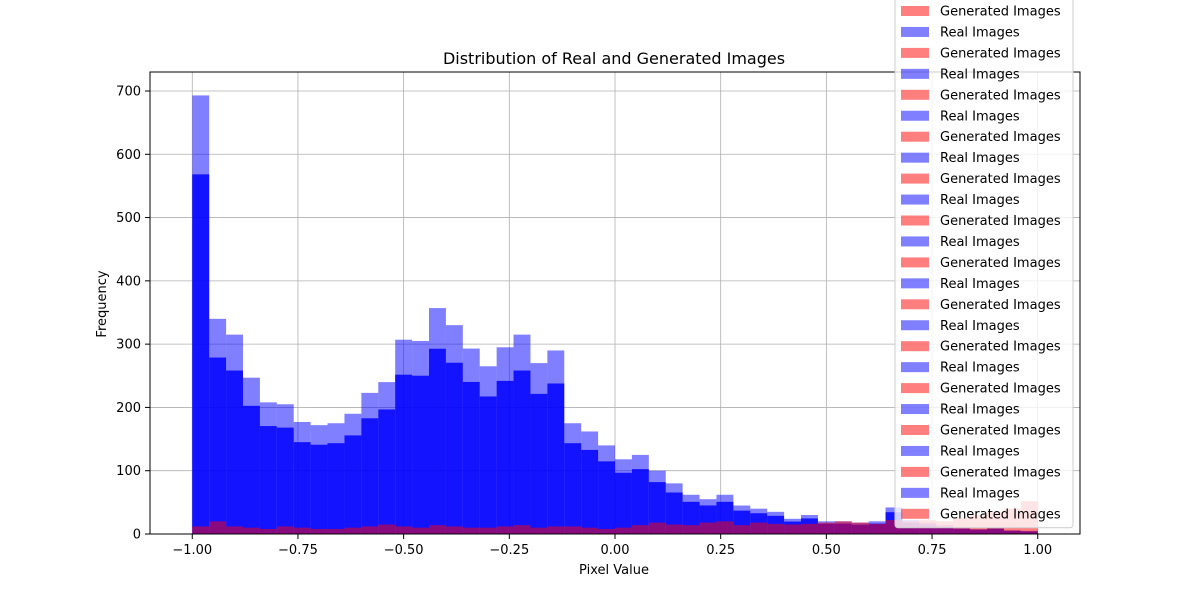 The height and width of the screenshot is (600, 1200). What do you see at coordinates (614, 570) in the screenshot?
I see `x-axis-label: Pixel Value` at bounding box center [614, 570].